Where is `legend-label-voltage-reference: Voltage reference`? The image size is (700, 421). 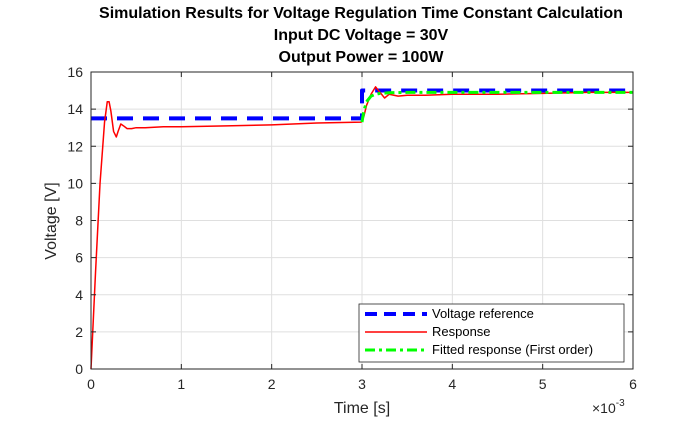 legend-label-voltage-reference: Voltage reference is located at coordinates (483, 313).